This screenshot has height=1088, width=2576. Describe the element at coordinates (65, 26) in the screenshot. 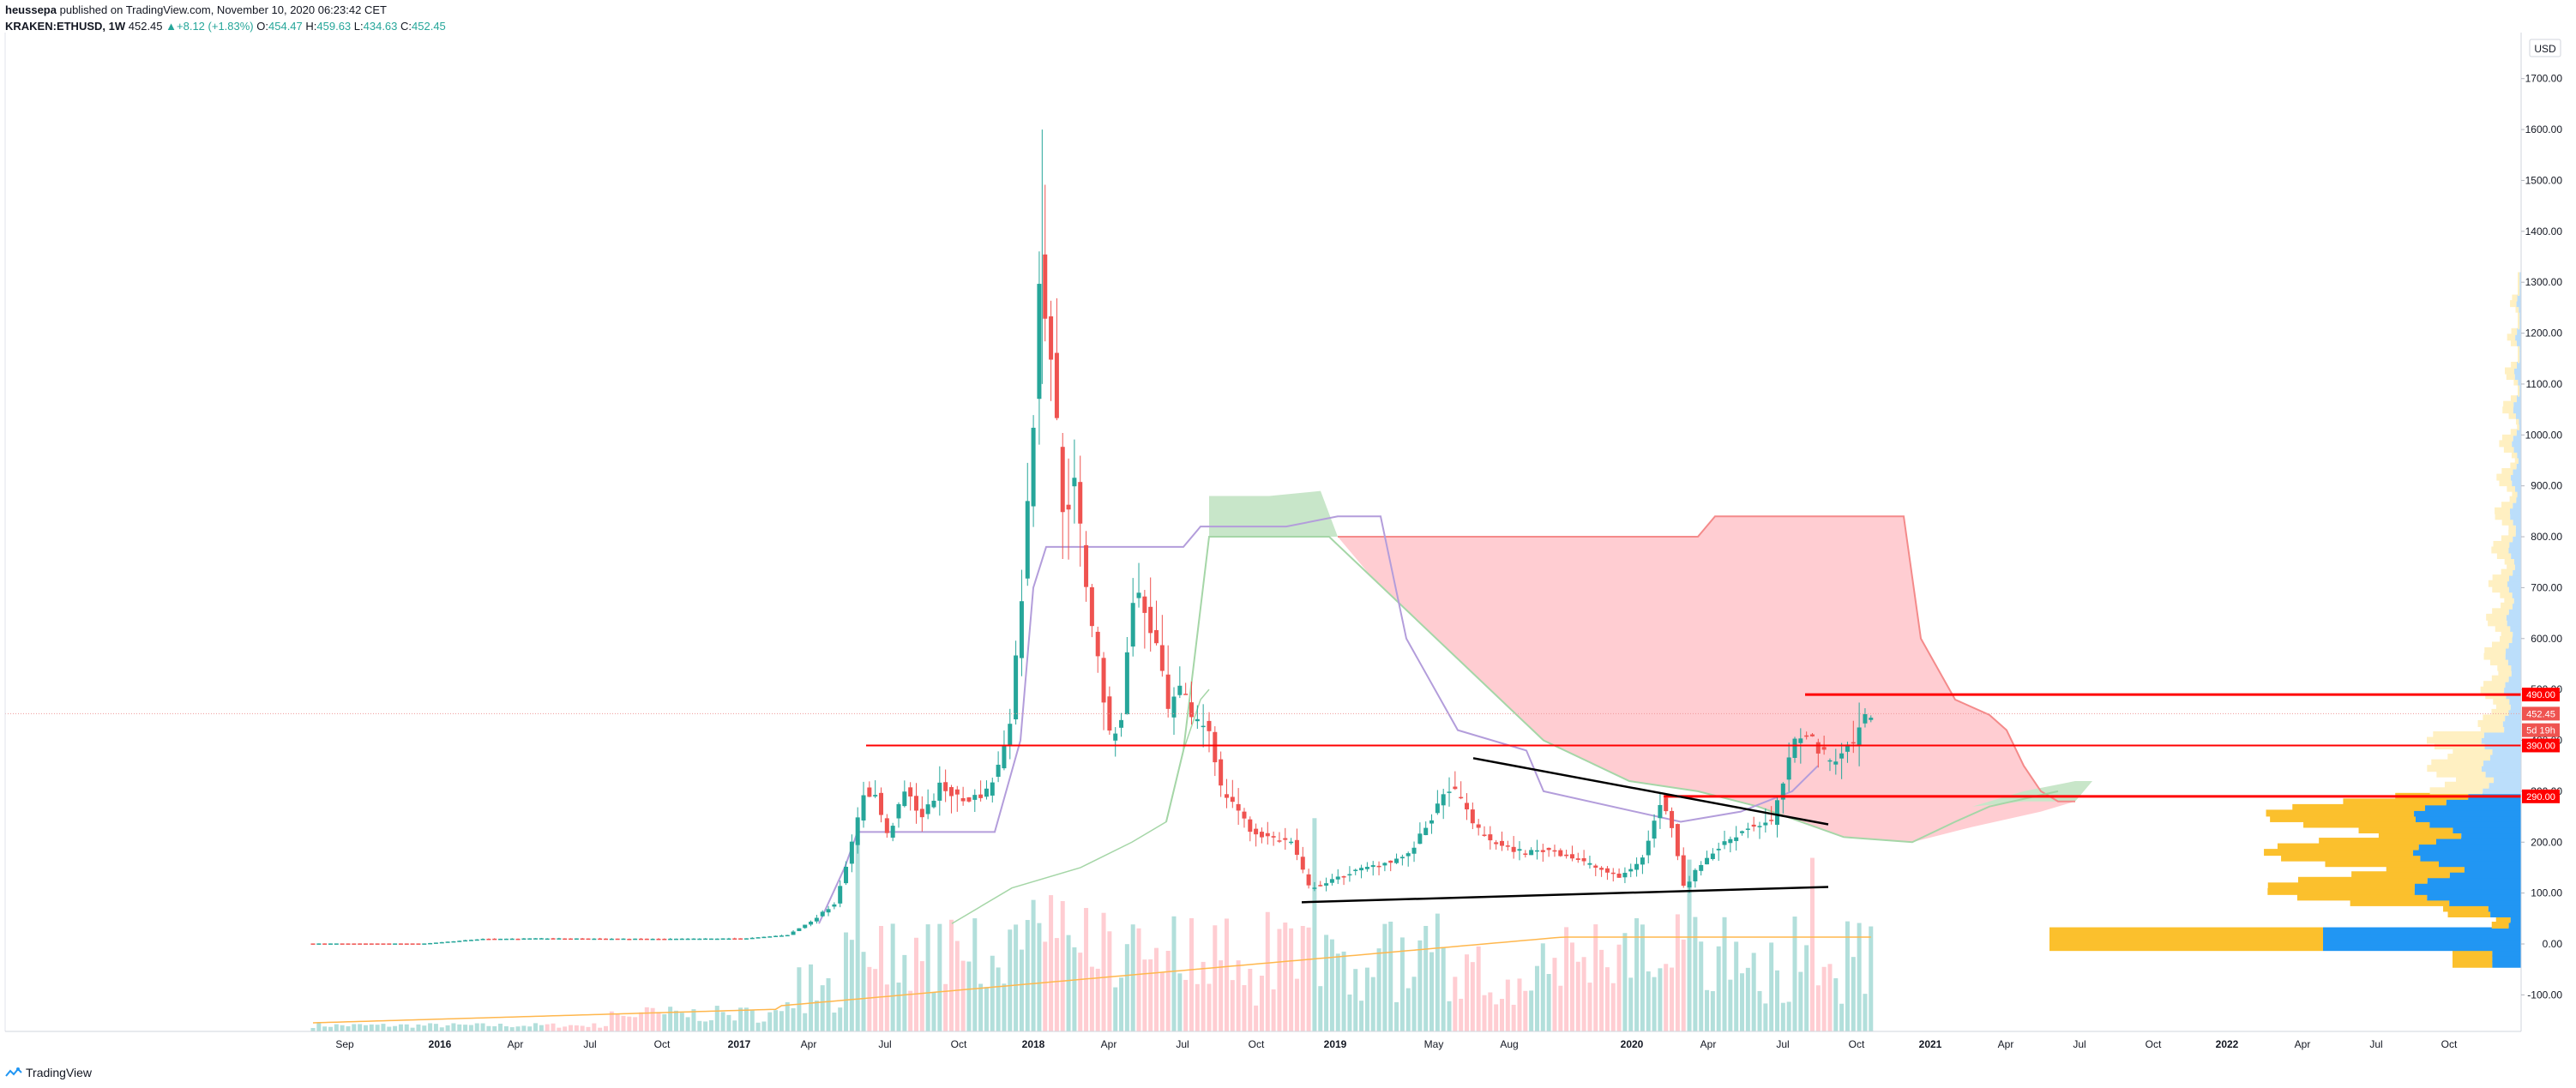

I see `symbol-name: KRAKEN:ETHUSD, 1W` at that location.